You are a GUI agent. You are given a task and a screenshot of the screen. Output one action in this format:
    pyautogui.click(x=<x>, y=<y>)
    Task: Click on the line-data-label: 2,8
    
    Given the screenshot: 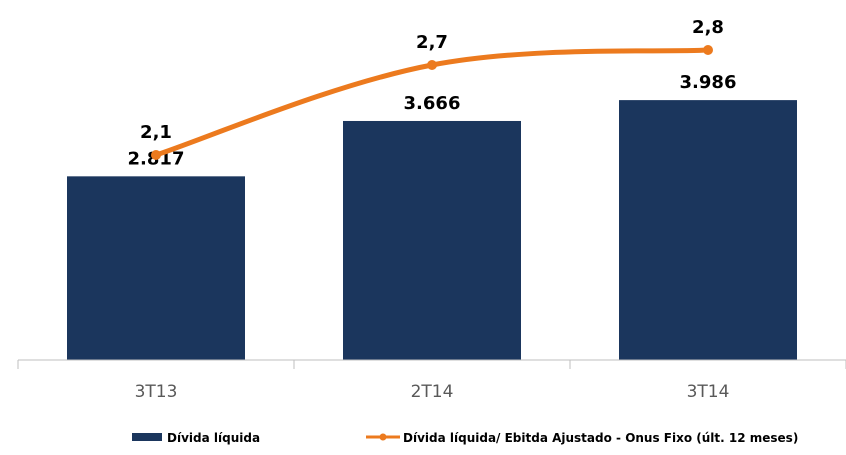 What is the action you would take?
    pyautogui.click(x=708, y=27)
    